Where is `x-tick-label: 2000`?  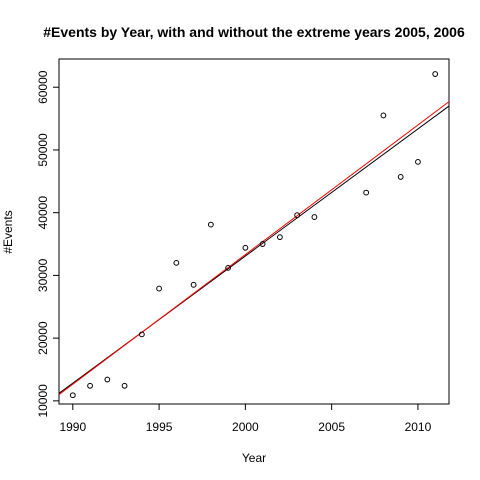 x-tick-label: 2000 is located at coordinates (245, 427).